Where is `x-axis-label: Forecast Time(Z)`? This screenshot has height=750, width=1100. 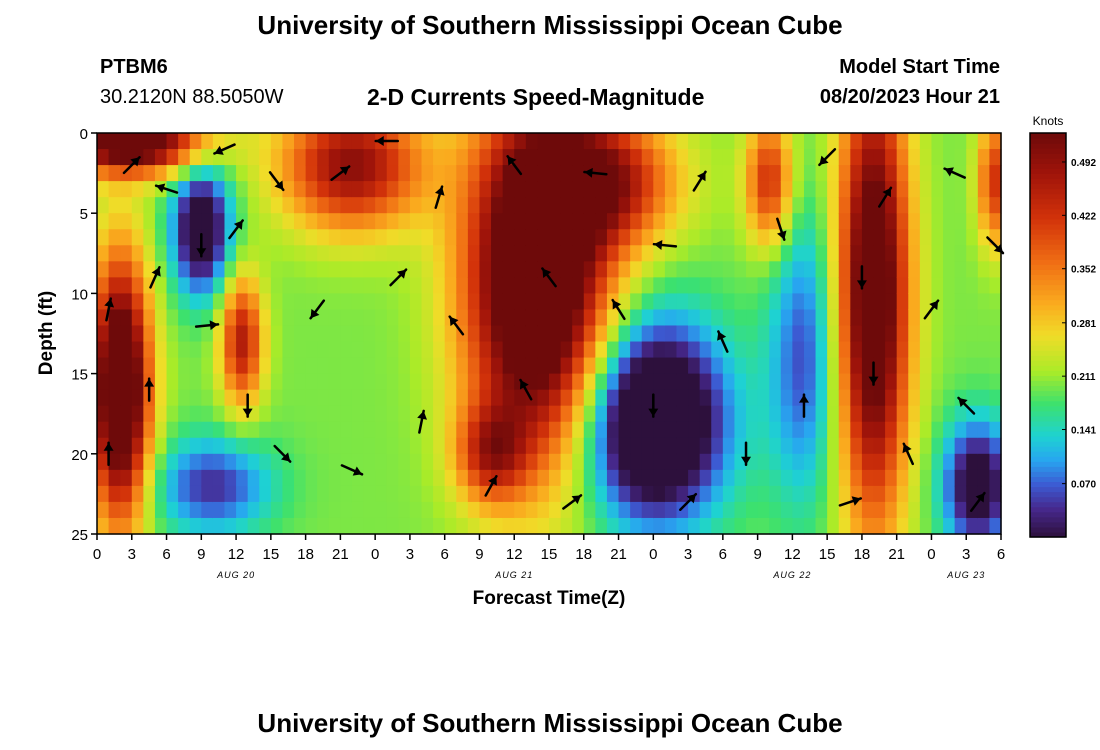
x-axis-label: Forecast Time(Z) is located at coordinates (549, 598).